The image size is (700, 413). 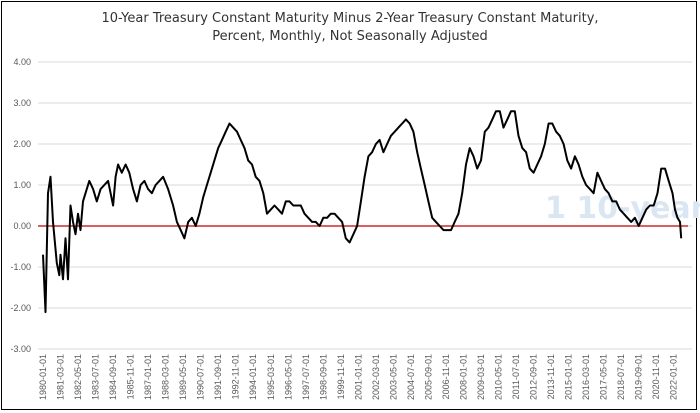 I want to click on x-tick-label: 2011-07-01, so click(x=516, y=376).